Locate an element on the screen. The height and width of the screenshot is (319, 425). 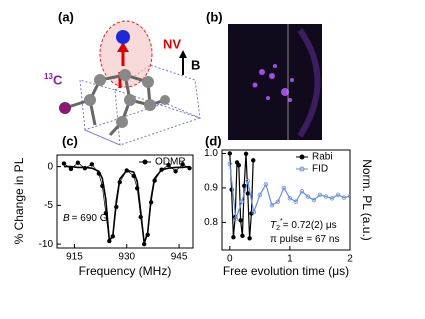
annotation: B = 690 G is located at coordinates (85, 218).